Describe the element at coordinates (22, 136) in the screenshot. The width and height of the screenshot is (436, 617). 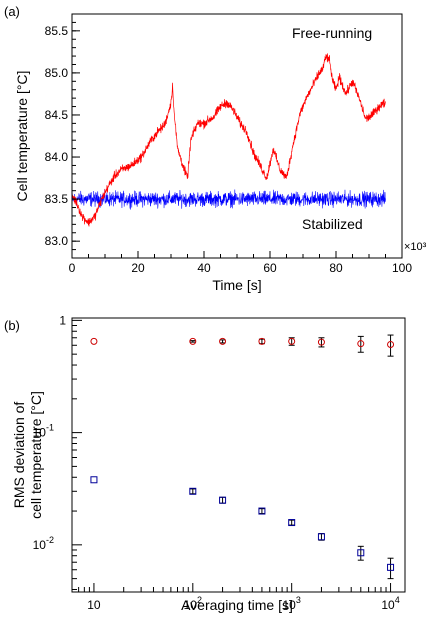
I see `panel-a-y-axis-label: Cell temperature [°C]` at that location.